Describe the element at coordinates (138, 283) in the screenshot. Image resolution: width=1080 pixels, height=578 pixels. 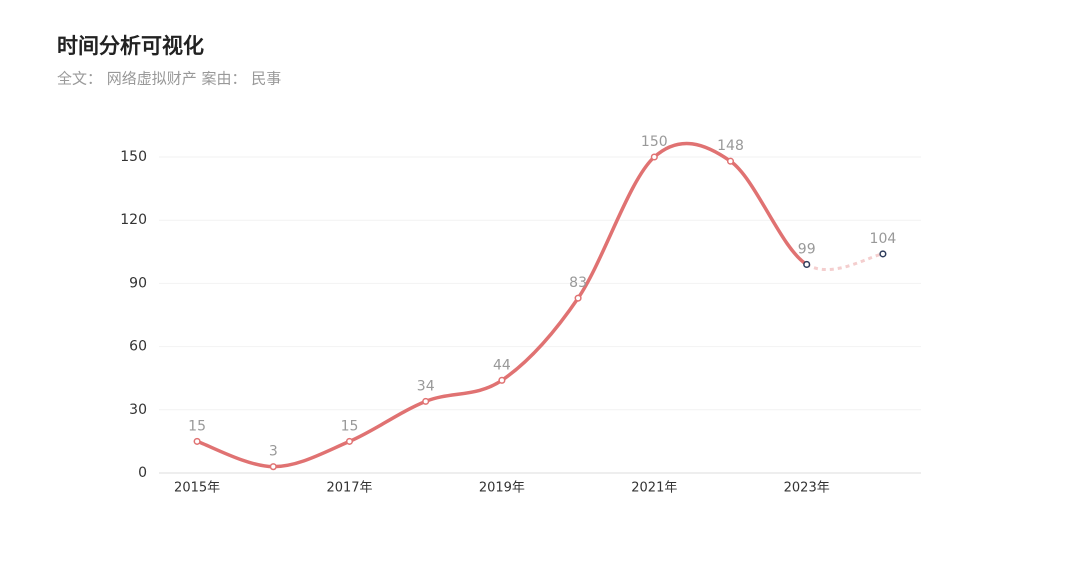
I see `y-tick-label: 90` at that location.